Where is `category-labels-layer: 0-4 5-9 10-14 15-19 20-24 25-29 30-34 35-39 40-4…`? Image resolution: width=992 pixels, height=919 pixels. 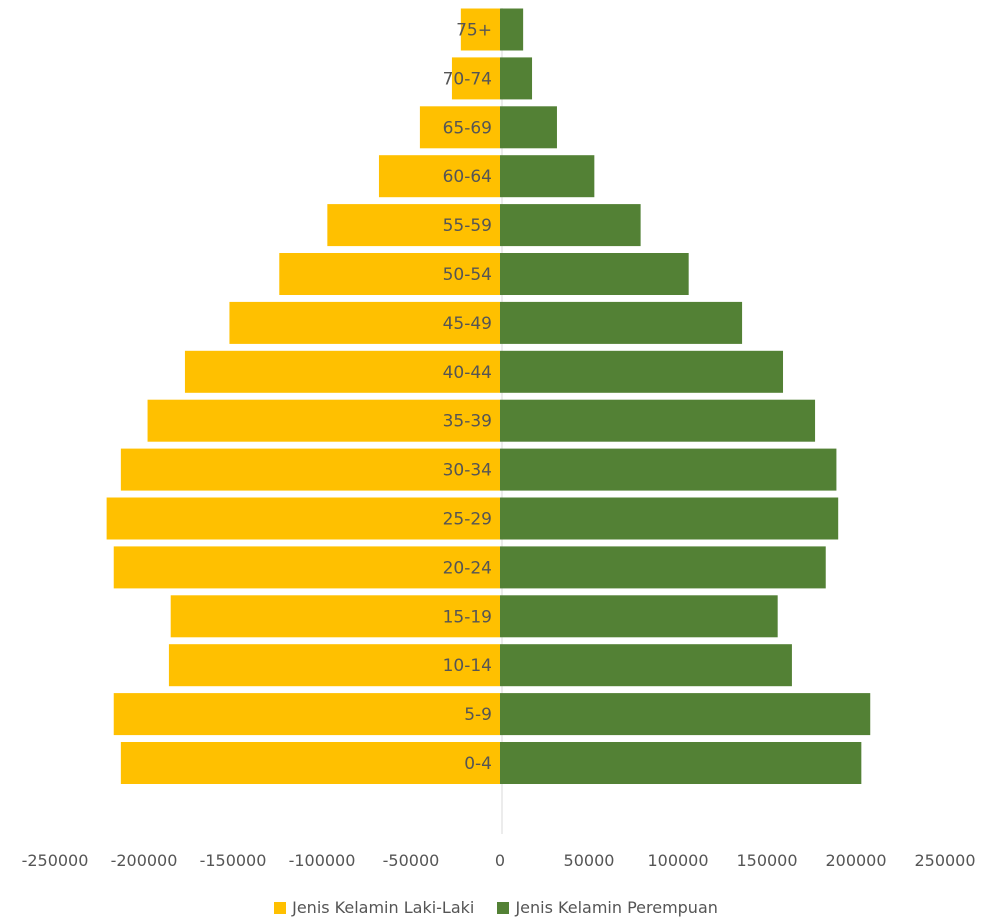
category-labels-layer: 0-4 5-9 10-14 15-19 20-24 25-29 30-34 35-39 40-4… is located at coordinates (467, 398).